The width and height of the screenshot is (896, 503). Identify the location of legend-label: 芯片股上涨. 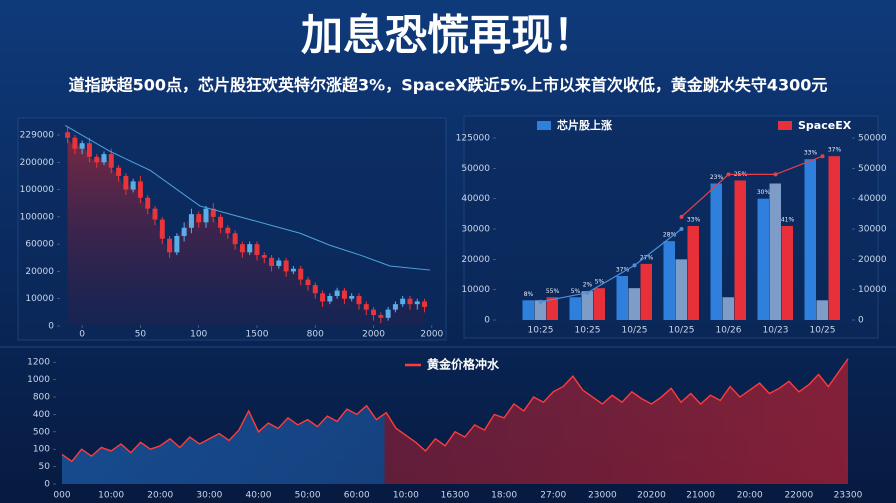
(584, 125).